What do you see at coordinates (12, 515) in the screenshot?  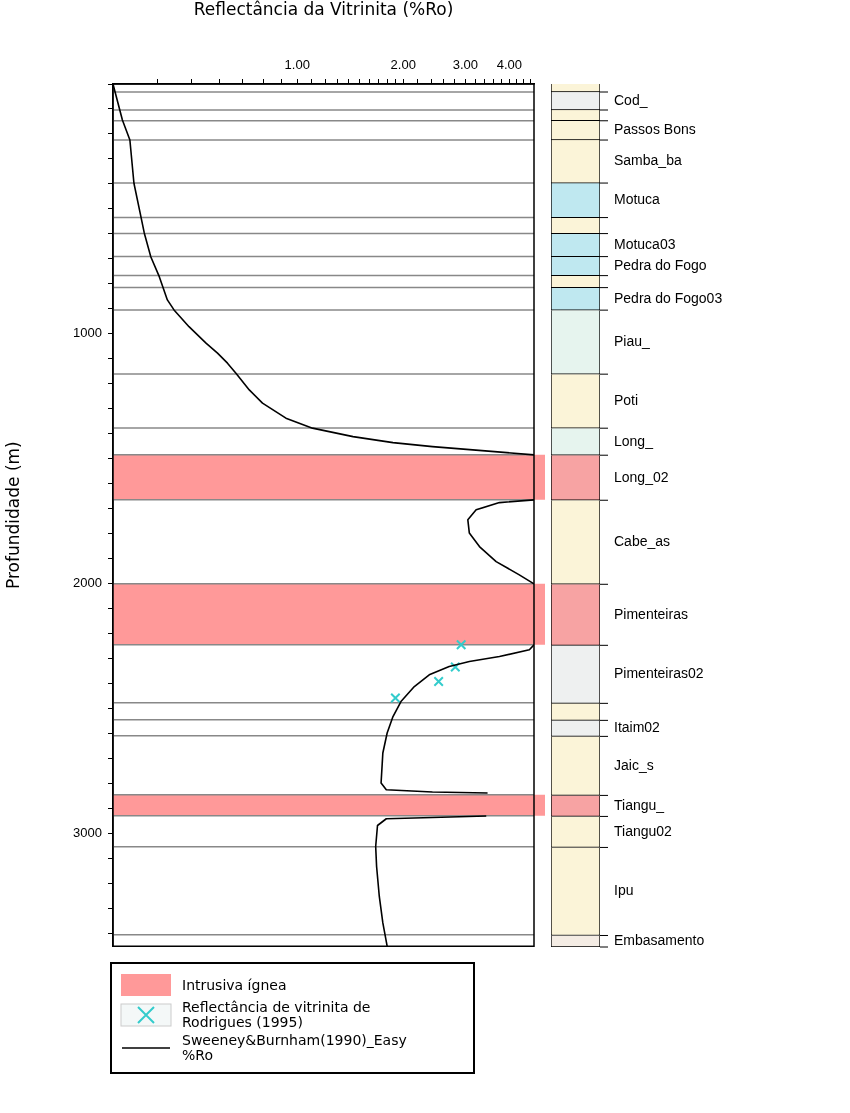 I see `y-axis-title: Profundidade (m)` at bounding box center [12, 515].